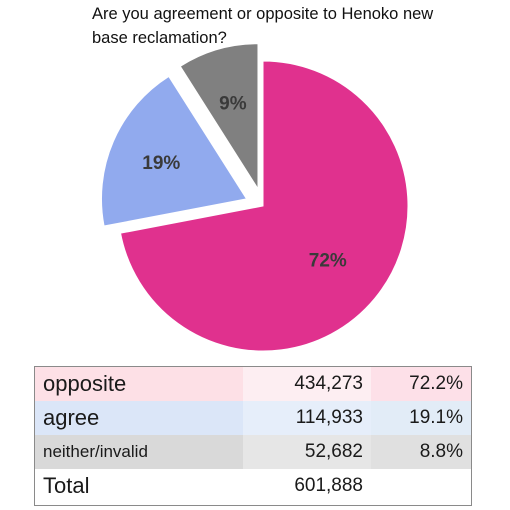  Describe the element at coordinates (307, 452) in the screenshot. I see `row-count: 52,682` at that location.